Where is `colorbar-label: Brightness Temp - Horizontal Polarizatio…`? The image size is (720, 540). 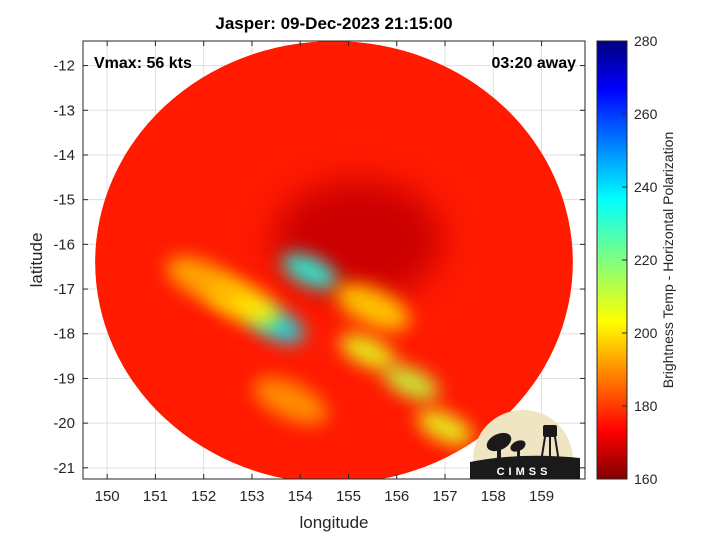
colorbar-label: Brightness Temp - Horizontal Polarizatio… is located at coordinates (668, 260).